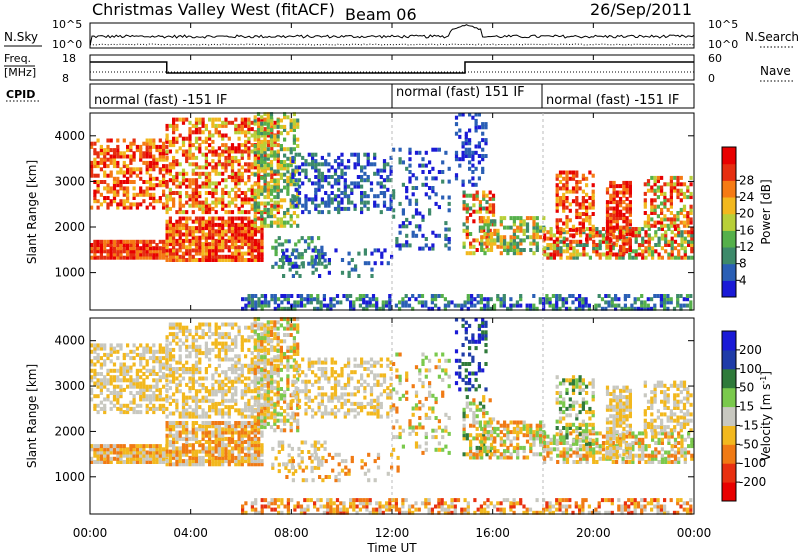 The height and width of the screenshot is (554, 800). I want to click on power-ylabel: Slant Range [km], so click(32, 212).